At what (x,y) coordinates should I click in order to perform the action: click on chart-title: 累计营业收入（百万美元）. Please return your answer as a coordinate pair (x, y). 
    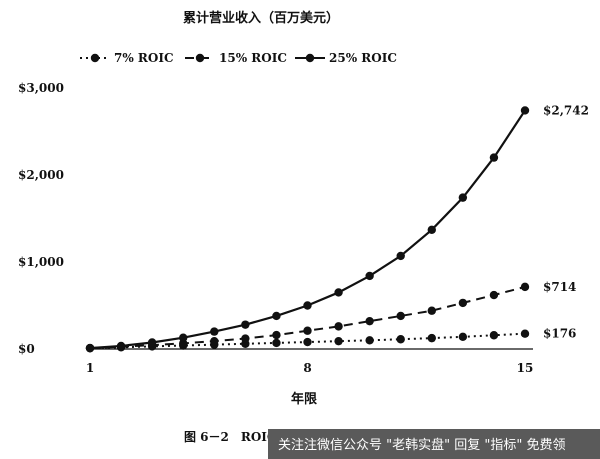
    Looking at the image, I should click on (261, 18).